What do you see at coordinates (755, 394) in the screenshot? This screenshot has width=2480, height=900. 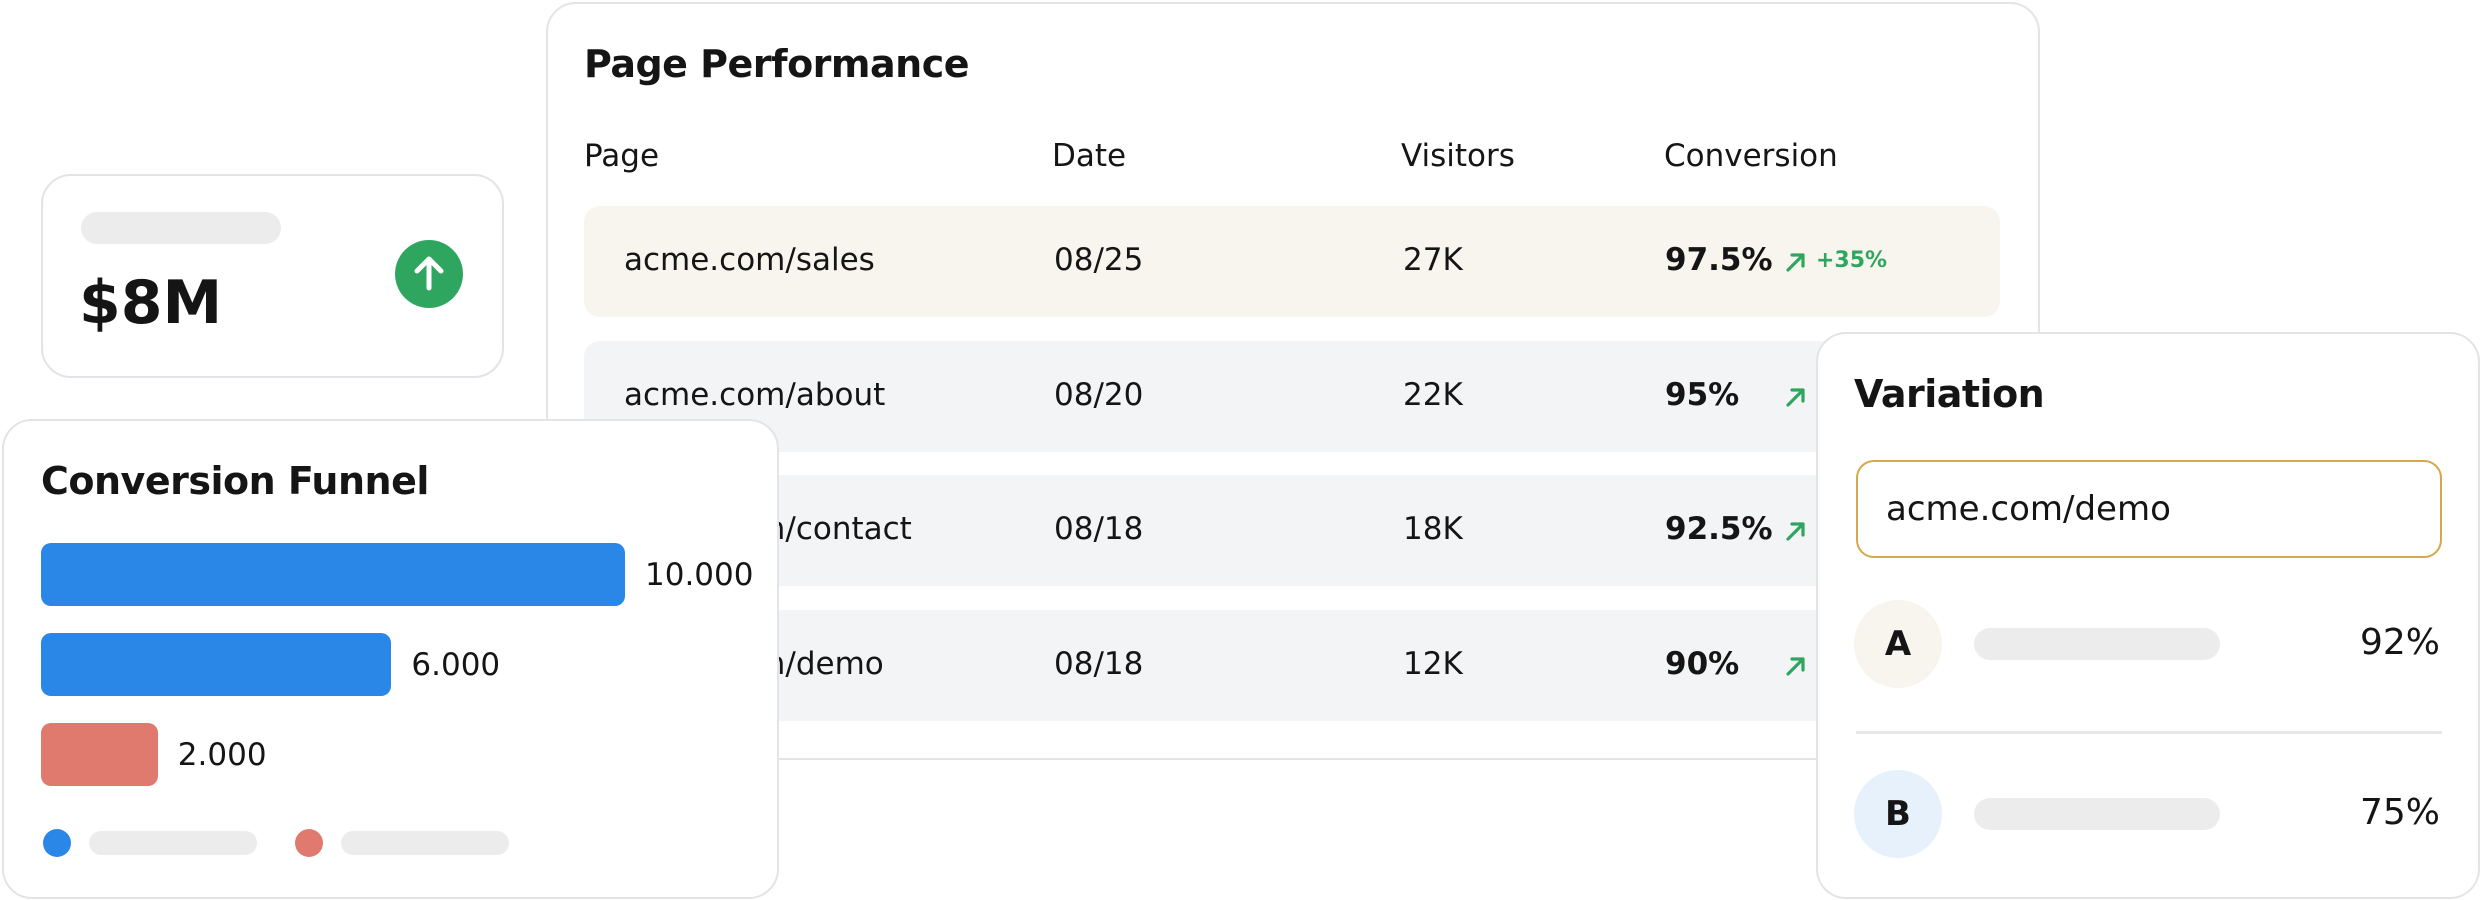 I see `table-cell: acme.com/about` at bounding box center [755, 394].